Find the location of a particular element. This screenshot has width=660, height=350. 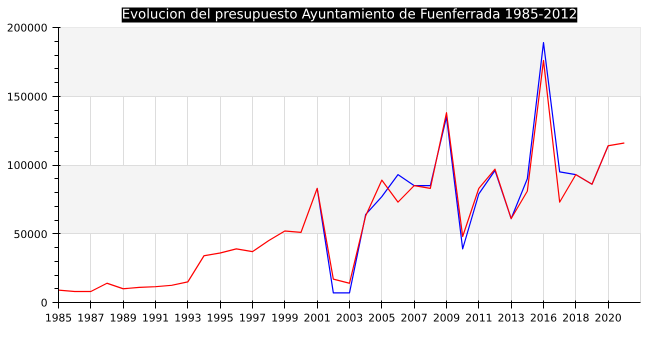

x-tick-label: 2011 is located at coordinates (478, 318).